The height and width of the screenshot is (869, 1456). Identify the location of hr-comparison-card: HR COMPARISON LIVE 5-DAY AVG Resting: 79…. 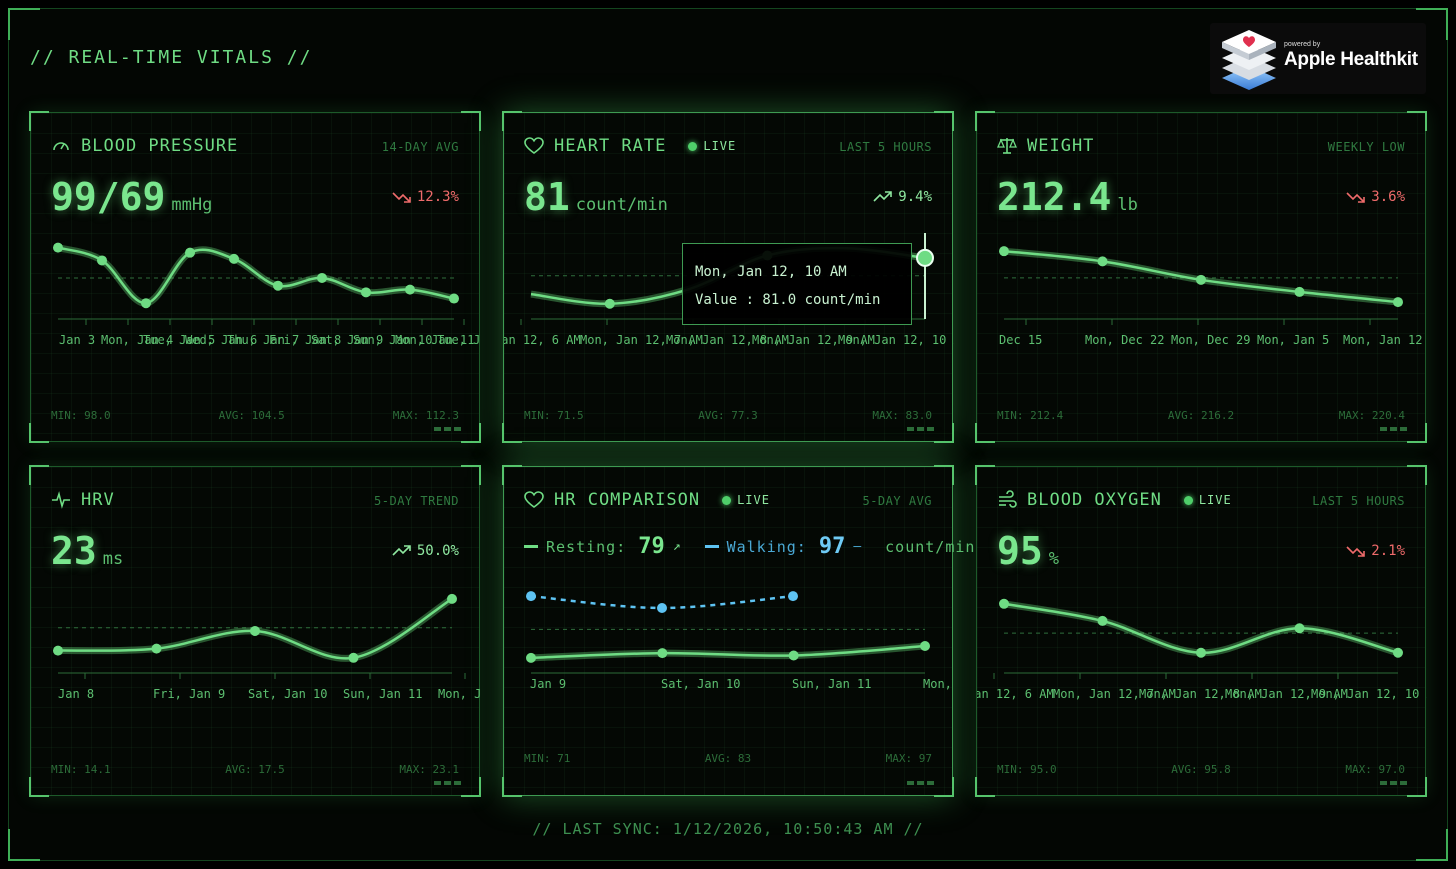
(738, 631).